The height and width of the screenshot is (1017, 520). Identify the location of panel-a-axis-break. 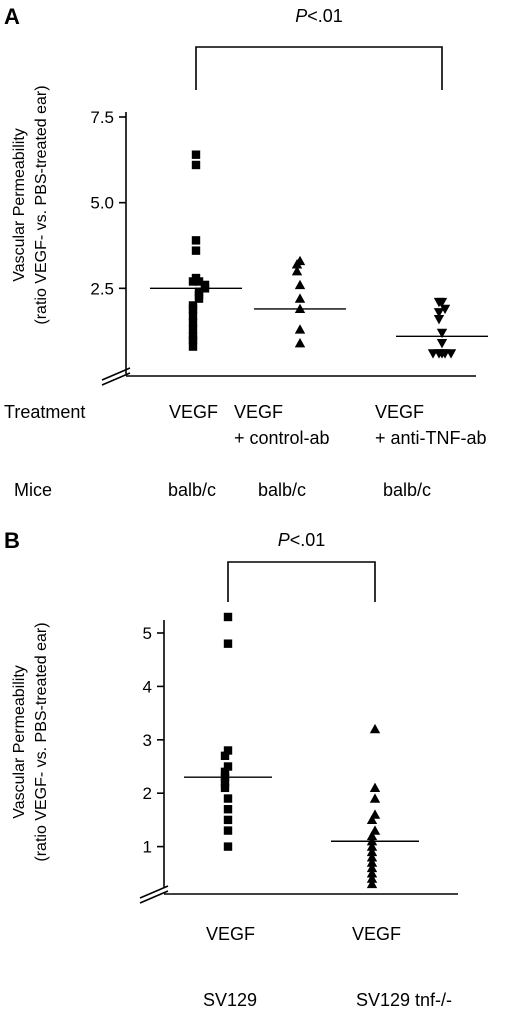
(116, 376).